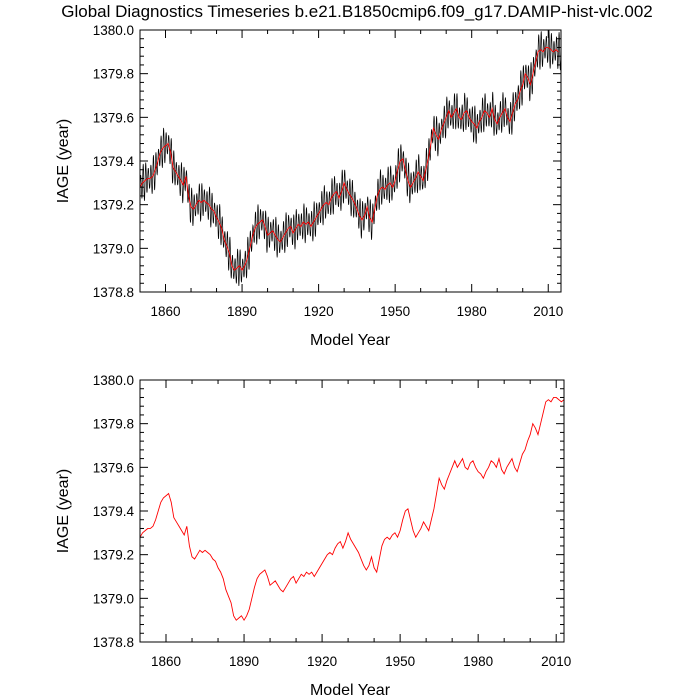 The height and width of the screenshot is (700, 700). I want to click on top-y-axis-label: IAGE (year), so click(63, 161).